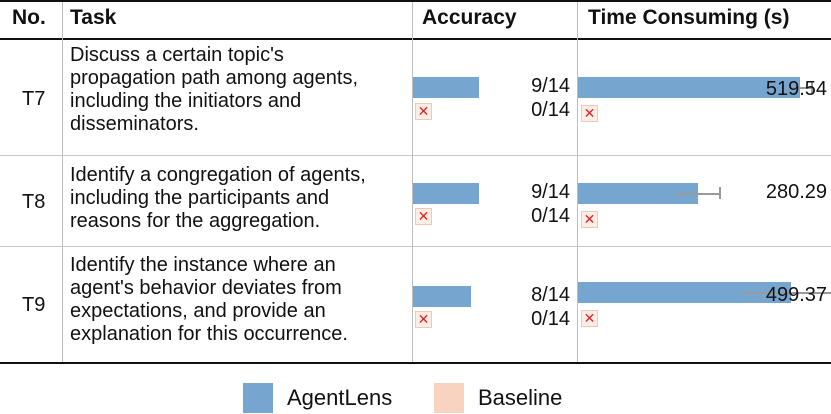  I want to click on header-no: No., so click(29, 17).